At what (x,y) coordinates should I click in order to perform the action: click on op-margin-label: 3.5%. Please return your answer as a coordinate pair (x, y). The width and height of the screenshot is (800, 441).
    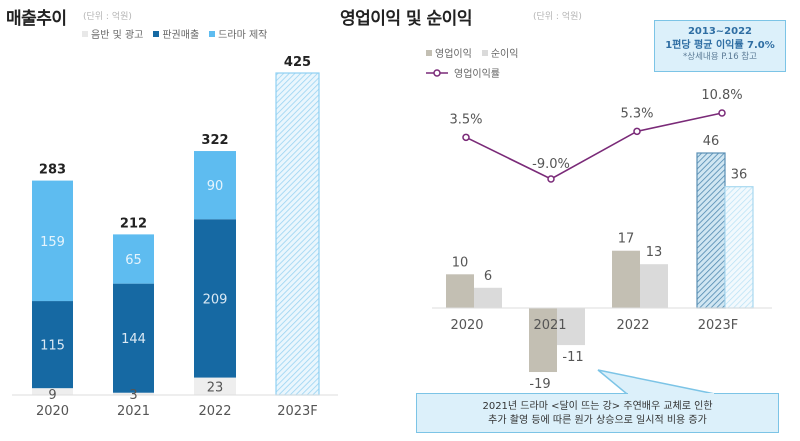
    Looking at the image, I should click on (465, 119).